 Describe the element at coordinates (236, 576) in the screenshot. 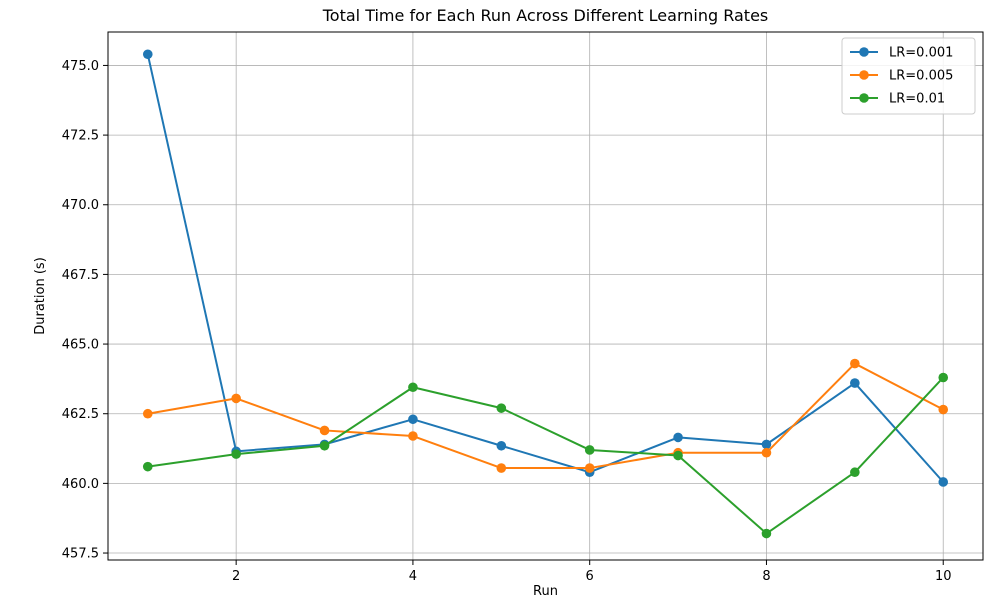

I see `x-tick-label: 2` at that location.